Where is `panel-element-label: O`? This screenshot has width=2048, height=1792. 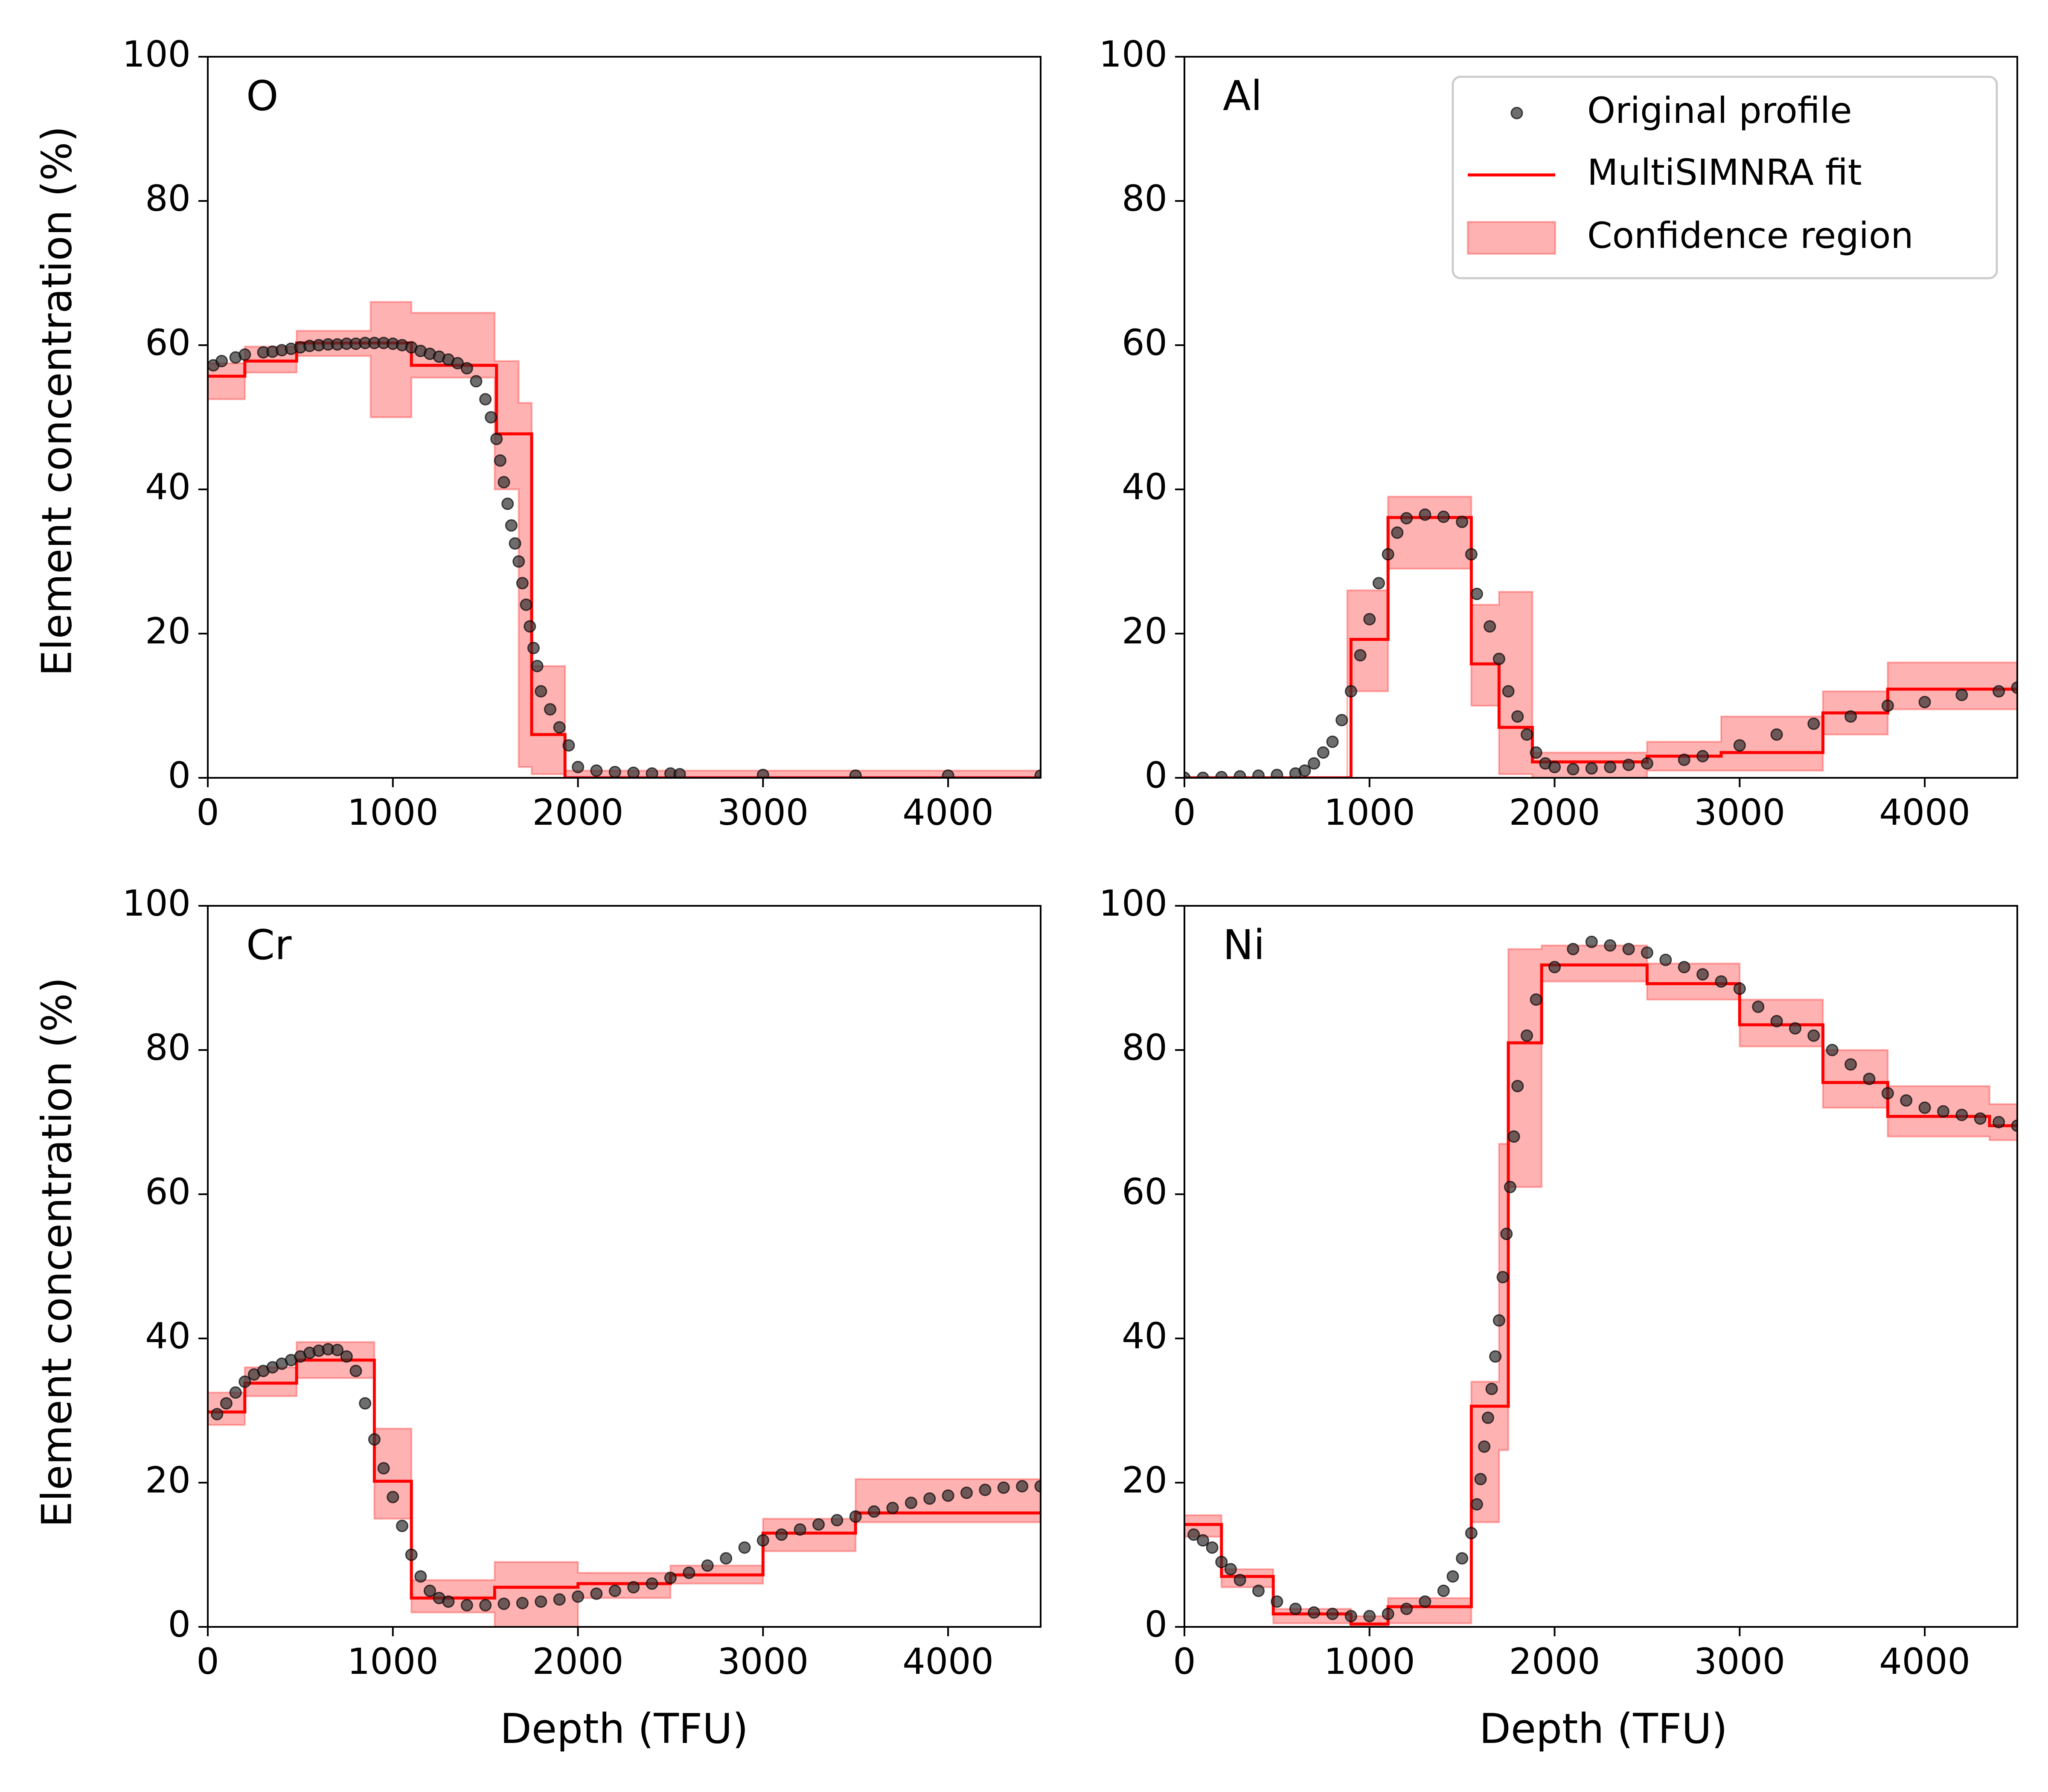
panel-element-label: O is located at coordinates (262, 96).